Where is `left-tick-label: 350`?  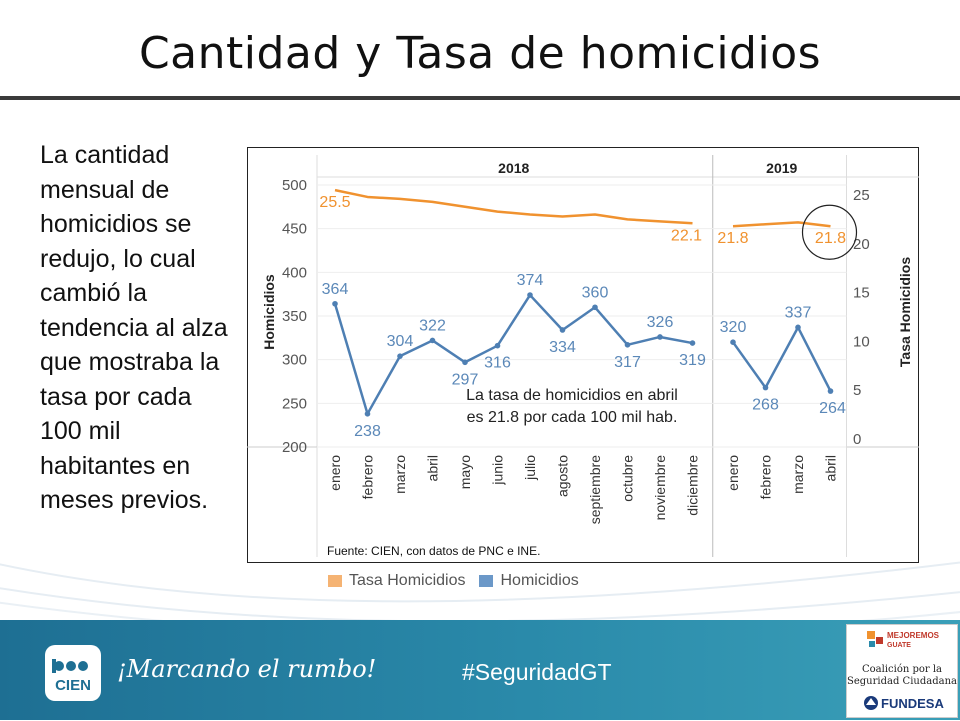
left-tick-label: 350 is located at coordinates (294, 316).